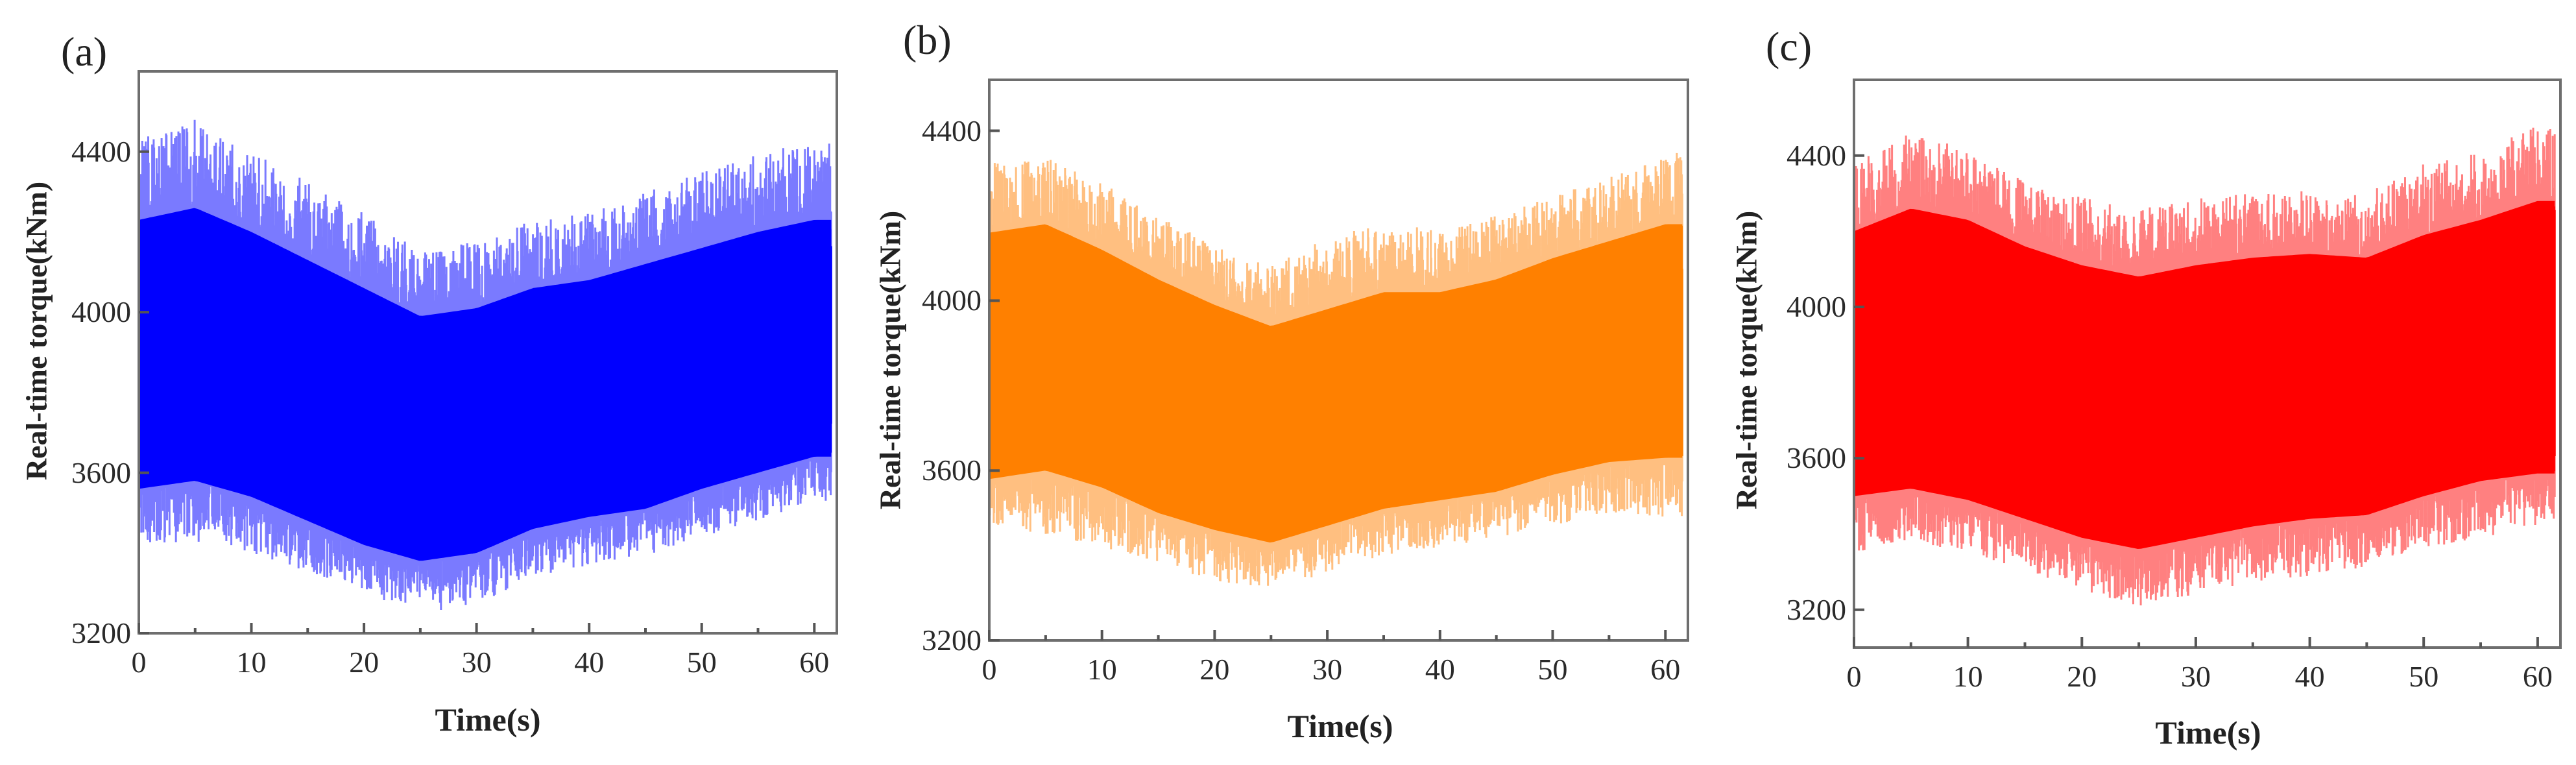  What do you see at coordinates (2208, 732) in the screenshot?
I see `x-axis-title-c: Time(s)` at bounding box center [2208, 732].